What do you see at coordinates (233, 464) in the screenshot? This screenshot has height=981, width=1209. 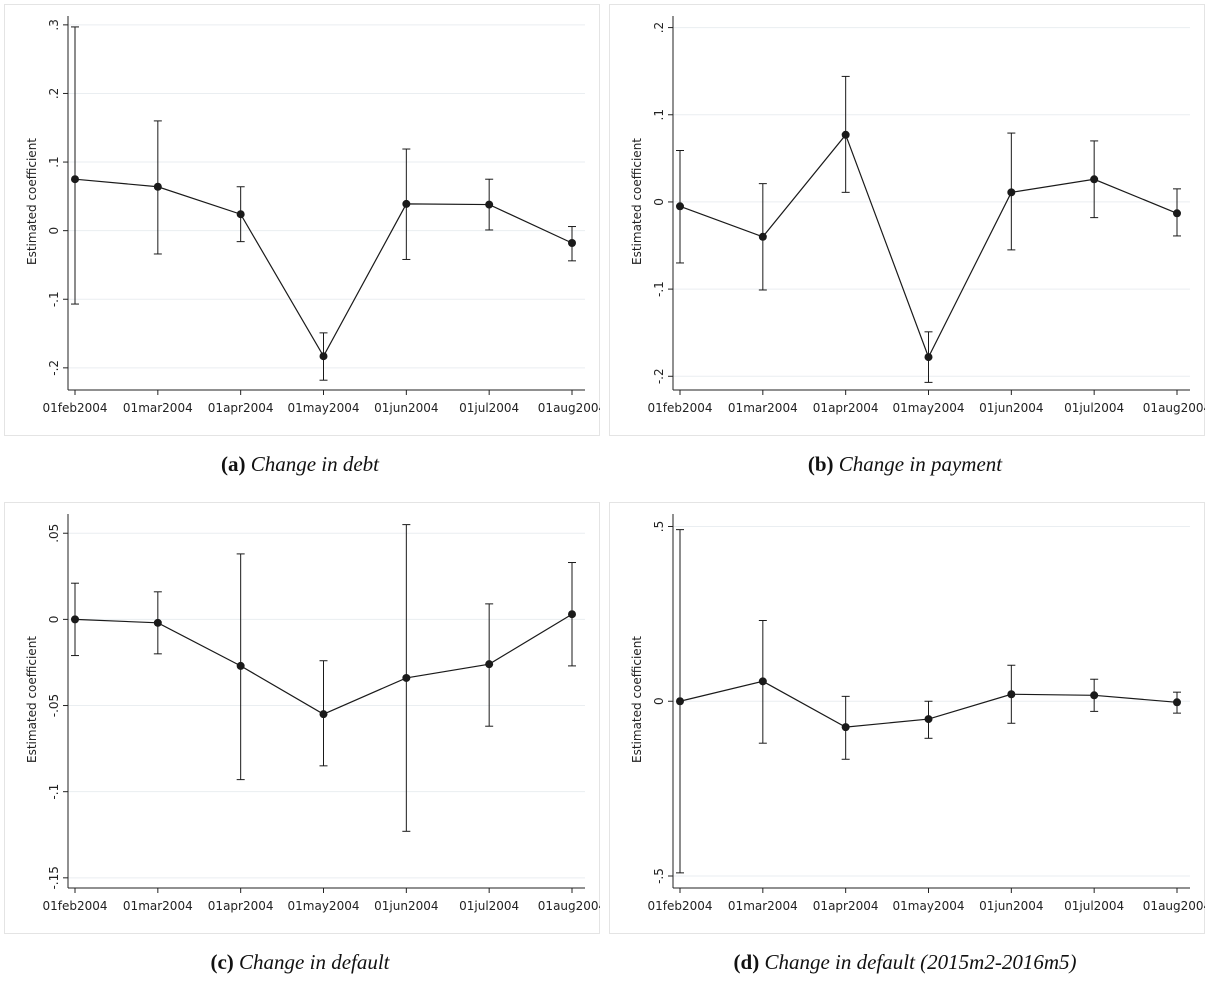 I see `caption-label: (a)` at bounding box center [233, 464].